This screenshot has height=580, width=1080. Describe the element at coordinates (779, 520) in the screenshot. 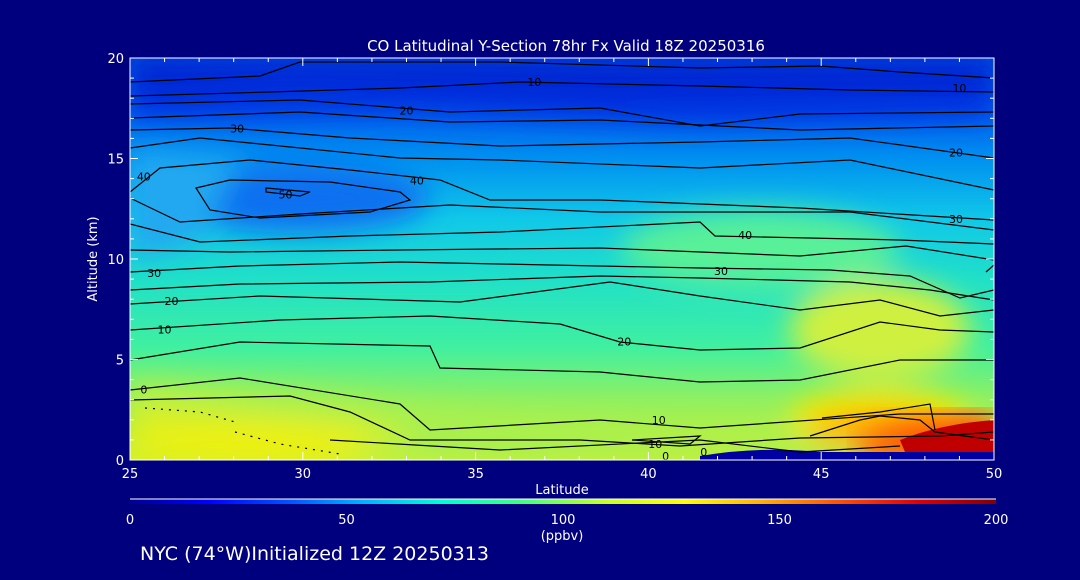

I see `colorbar-tick-label: 150` at that location.